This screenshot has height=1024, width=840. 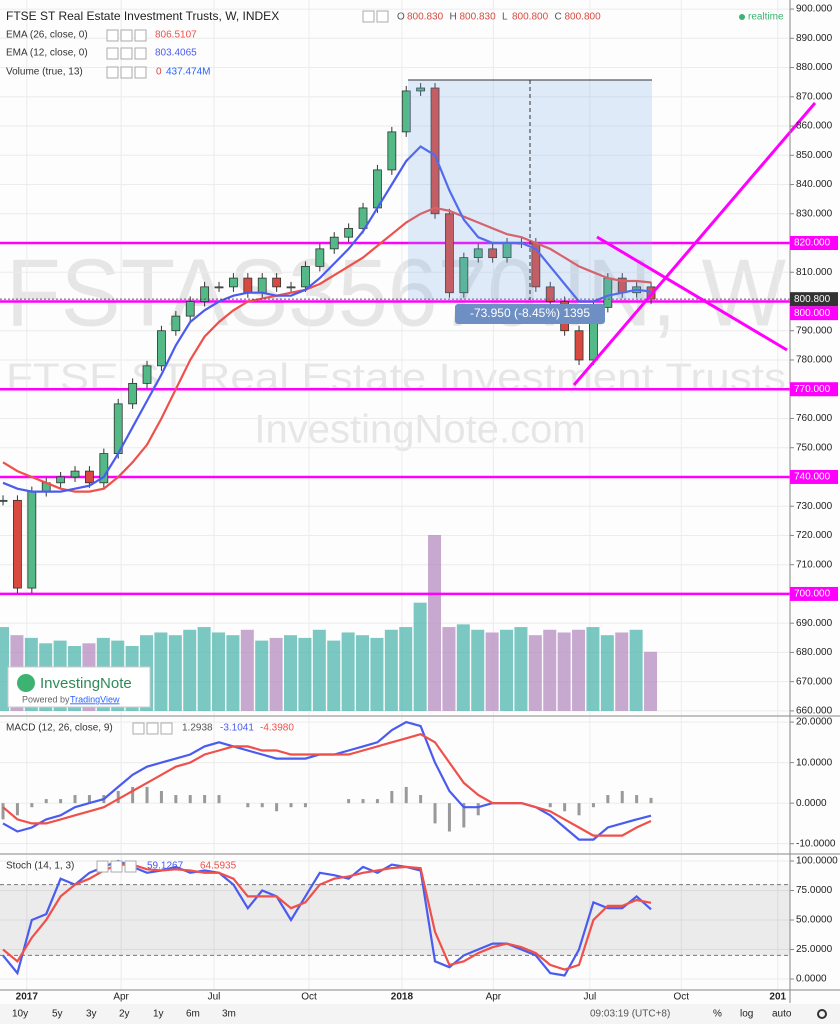 What do you see at coordinates (368, 16) in the screenshot?
I see `icon-eye` at bounding box center [368, 16].